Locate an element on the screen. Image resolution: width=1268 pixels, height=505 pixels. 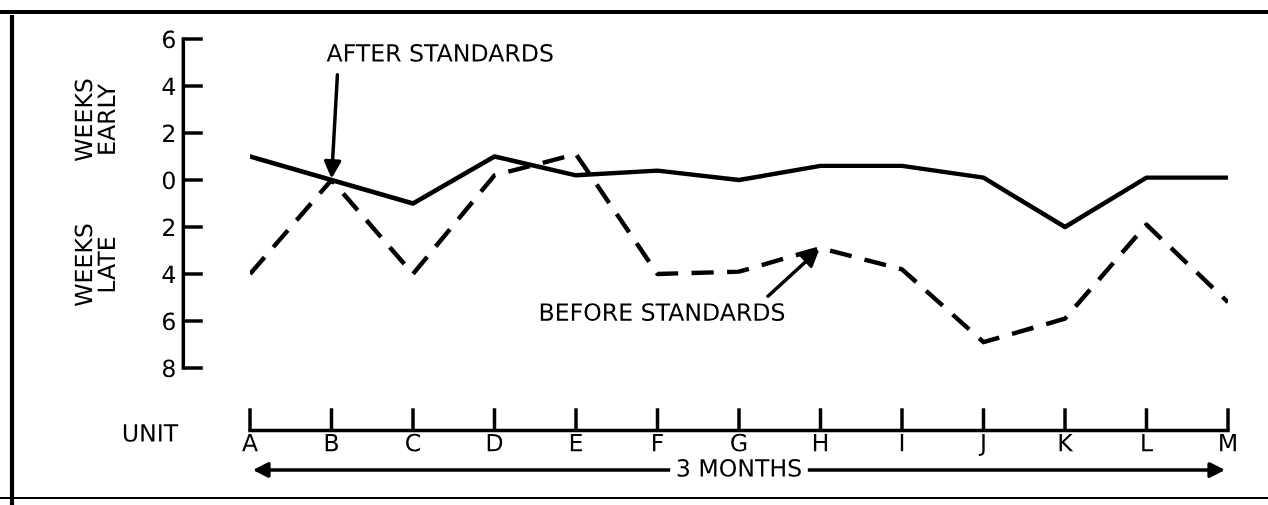
x-tick-label: I is located at coordinates (902, 443).